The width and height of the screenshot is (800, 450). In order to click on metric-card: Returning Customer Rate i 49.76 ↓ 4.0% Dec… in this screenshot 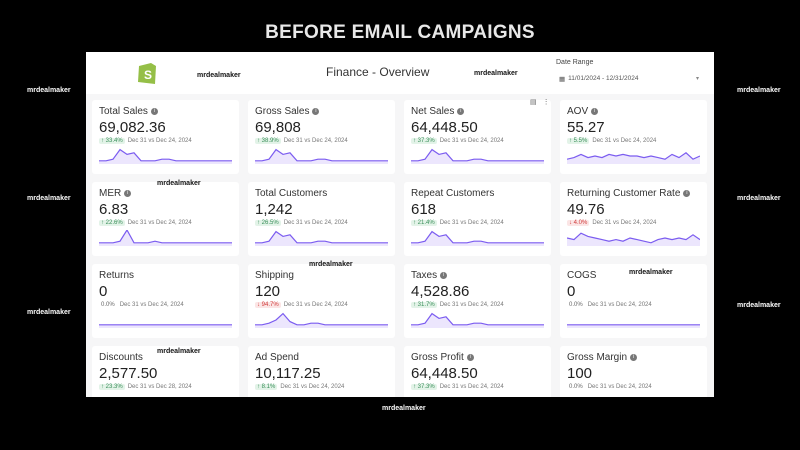, I will do `click(633, 219)`.